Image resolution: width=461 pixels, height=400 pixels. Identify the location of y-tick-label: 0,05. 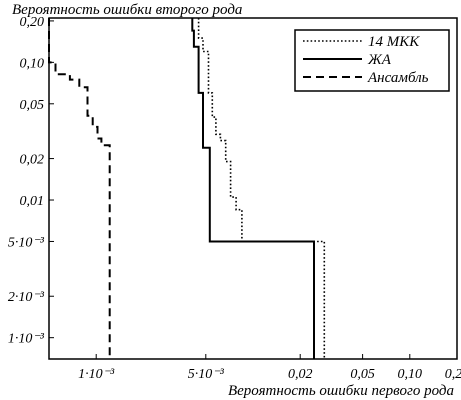
(32, 105).